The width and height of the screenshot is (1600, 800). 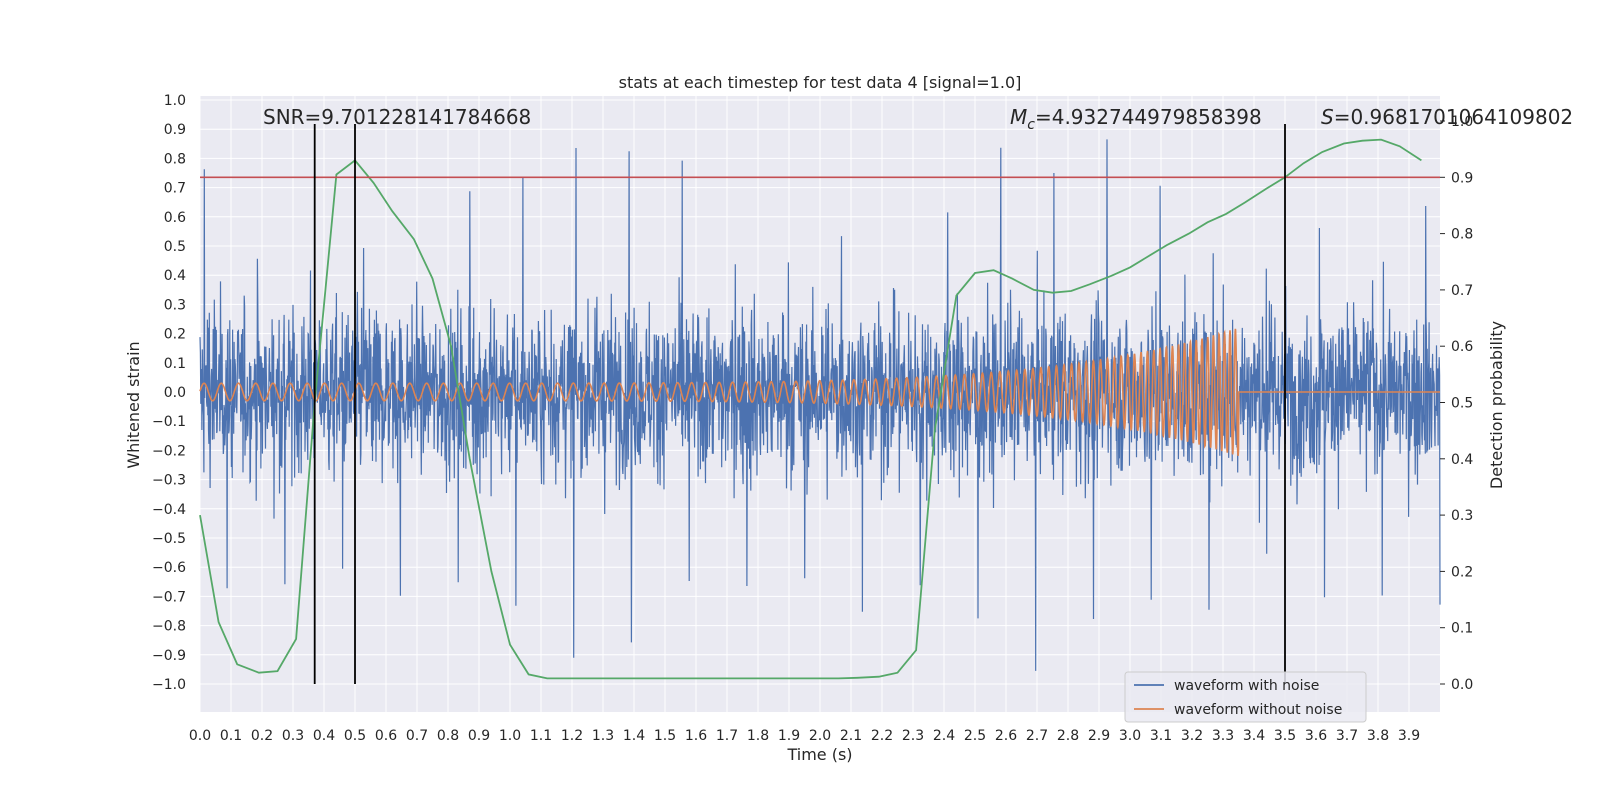 What do you see at coordinates (1099, 736) in the screenshot?
I see `x-tick-label: 2.9` at bounding box center [1099, 736].